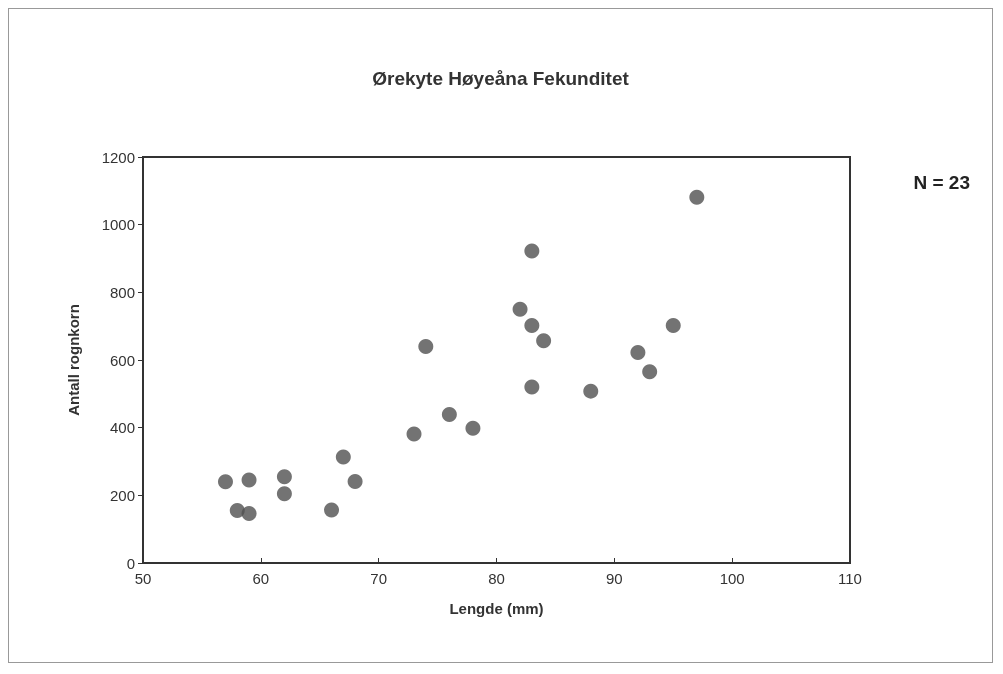 This screenshot has height=674, width=1003. What do you see at coordinates (122, 428) in the screenshot?
I see `y-tick-label: 400` at bounding box center [122, 428].